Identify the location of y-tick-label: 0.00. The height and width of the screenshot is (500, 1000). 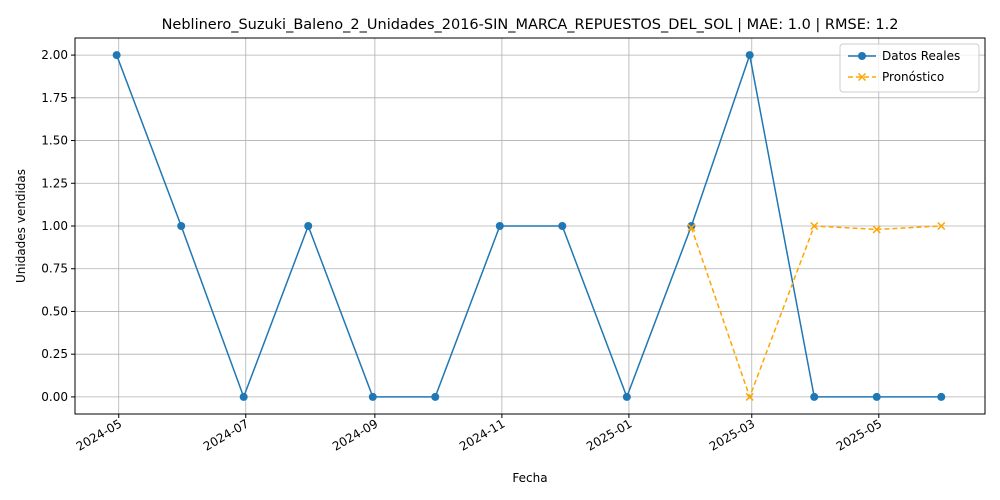
(54, 397).